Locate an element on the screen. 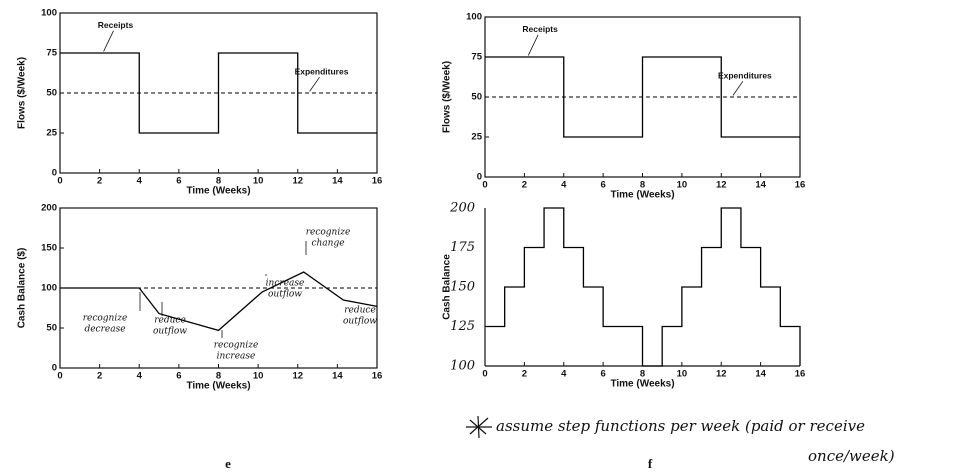  y-tick-label: 175 is located at coordinates (462, 247).